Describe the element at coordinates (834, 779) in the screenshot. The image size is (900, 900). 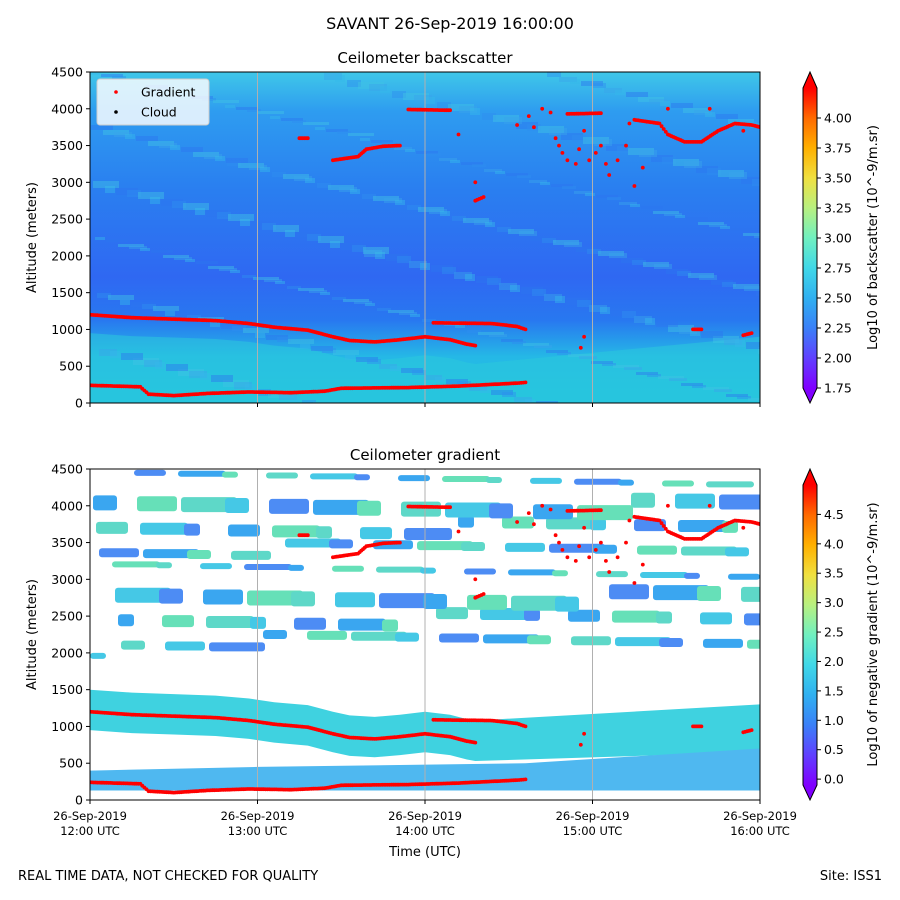
I see `colorbar-tick-label: 0.0` at that location.